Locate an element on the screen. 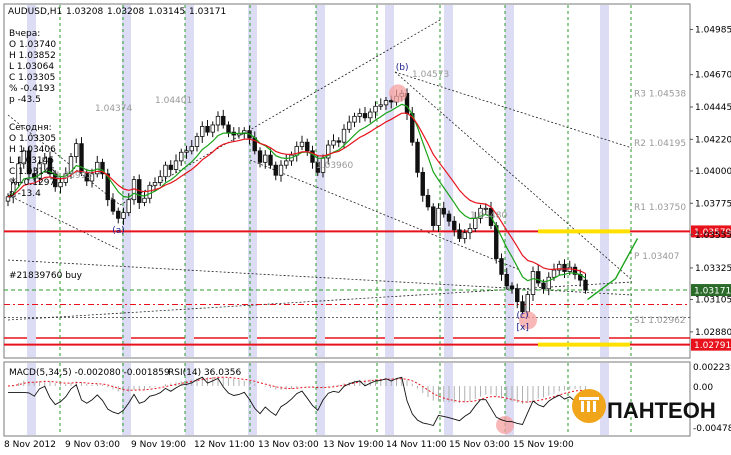  wave-label: (a) is located at coordinates (118, 231).